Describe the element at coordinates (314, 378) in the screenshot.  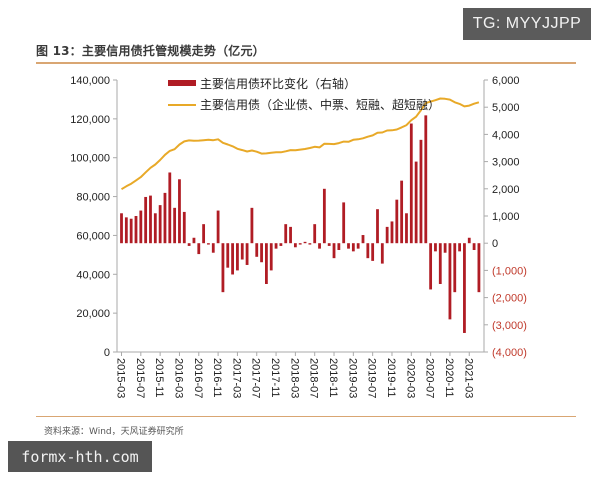
I see `x-tick-label: 2018-07` at that location.